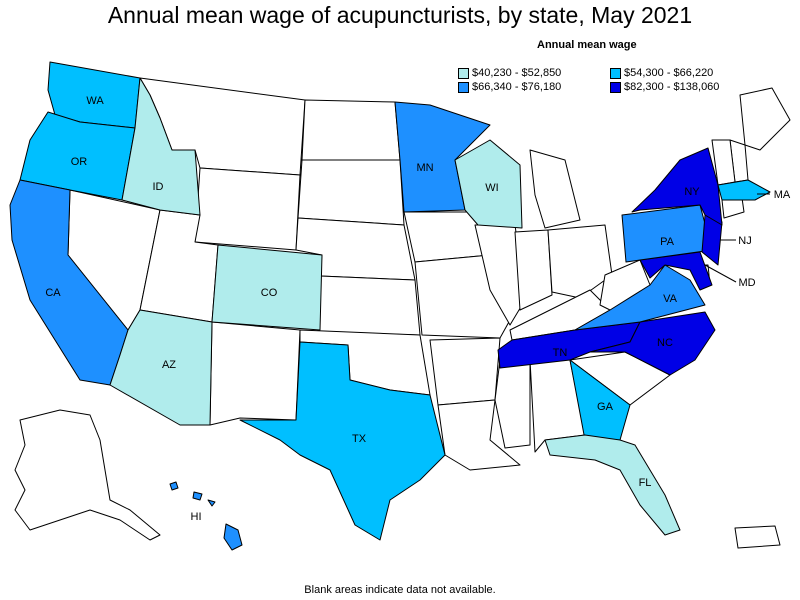 Image resolution: width=800 pixels, height=600 pixels. Describe the element at coordinates (517, 73) in the screenshot. I see `legend-label-1: $40,230 - $52,850` at that location.